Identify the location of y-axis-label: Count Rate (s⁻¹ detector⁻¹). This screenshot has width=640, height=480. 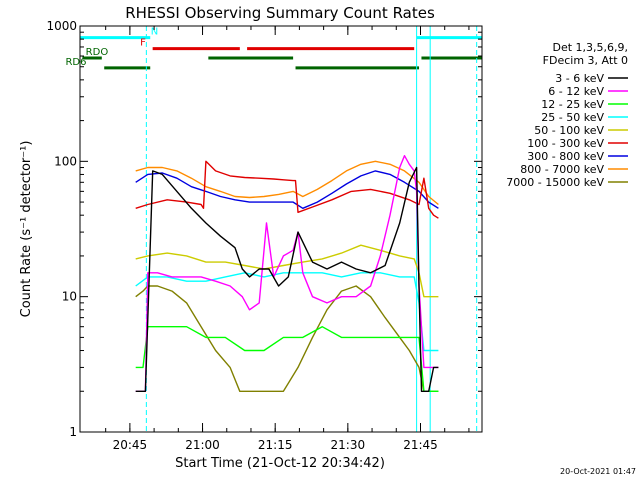
(26, 229).